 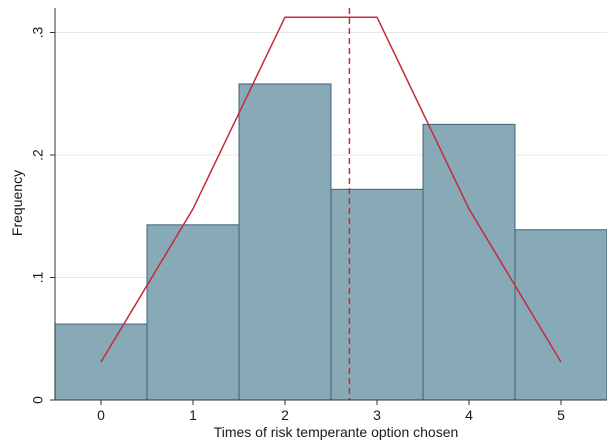 What do you see at coordinates (38, 400) in the screenshot?
I see `y-tick-label-0: 0` at bounding box center [38, 400].